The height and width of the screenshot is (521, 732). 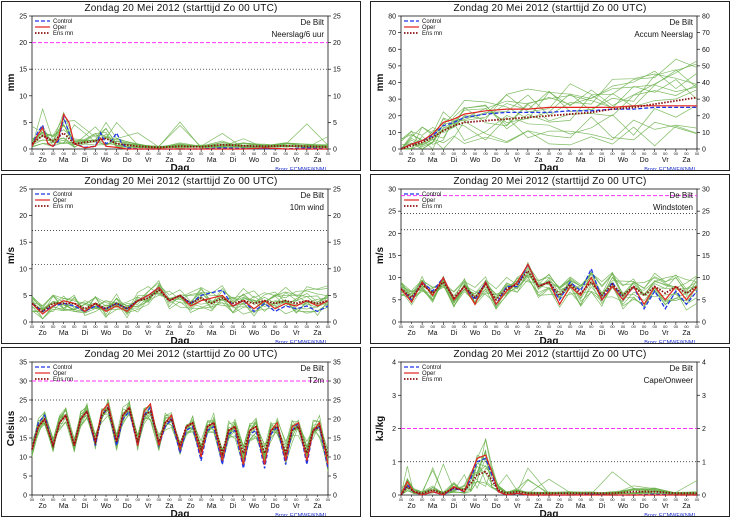 I want to click on y-tick-label-left: 10, so click(x=23, y=458).